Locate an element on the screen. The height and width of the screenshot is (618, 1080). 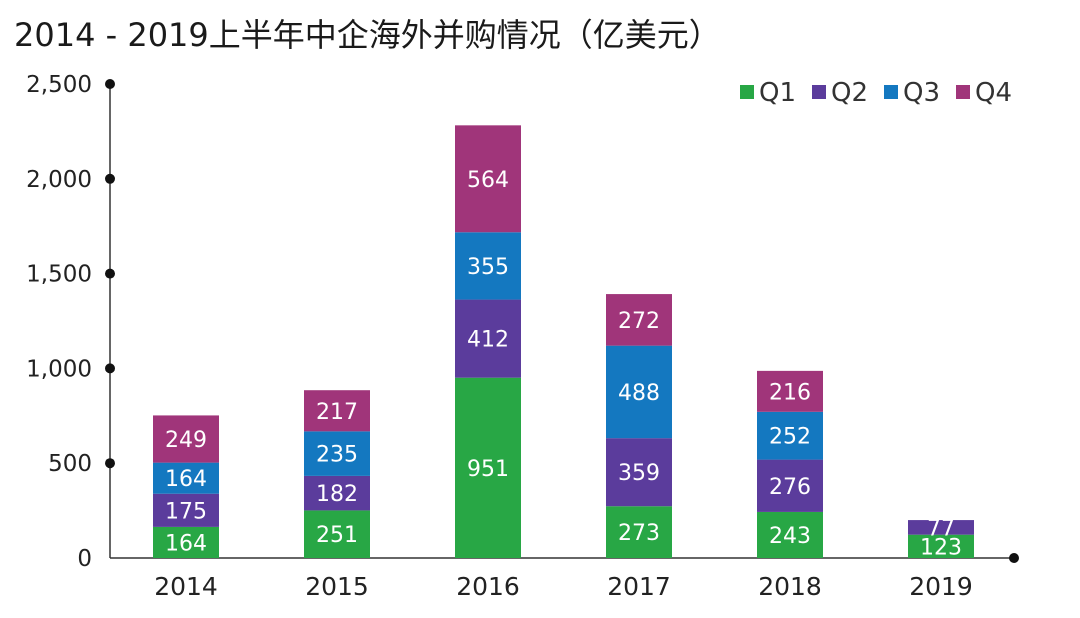
data-label: 276 is located at coordinates (790, 487).